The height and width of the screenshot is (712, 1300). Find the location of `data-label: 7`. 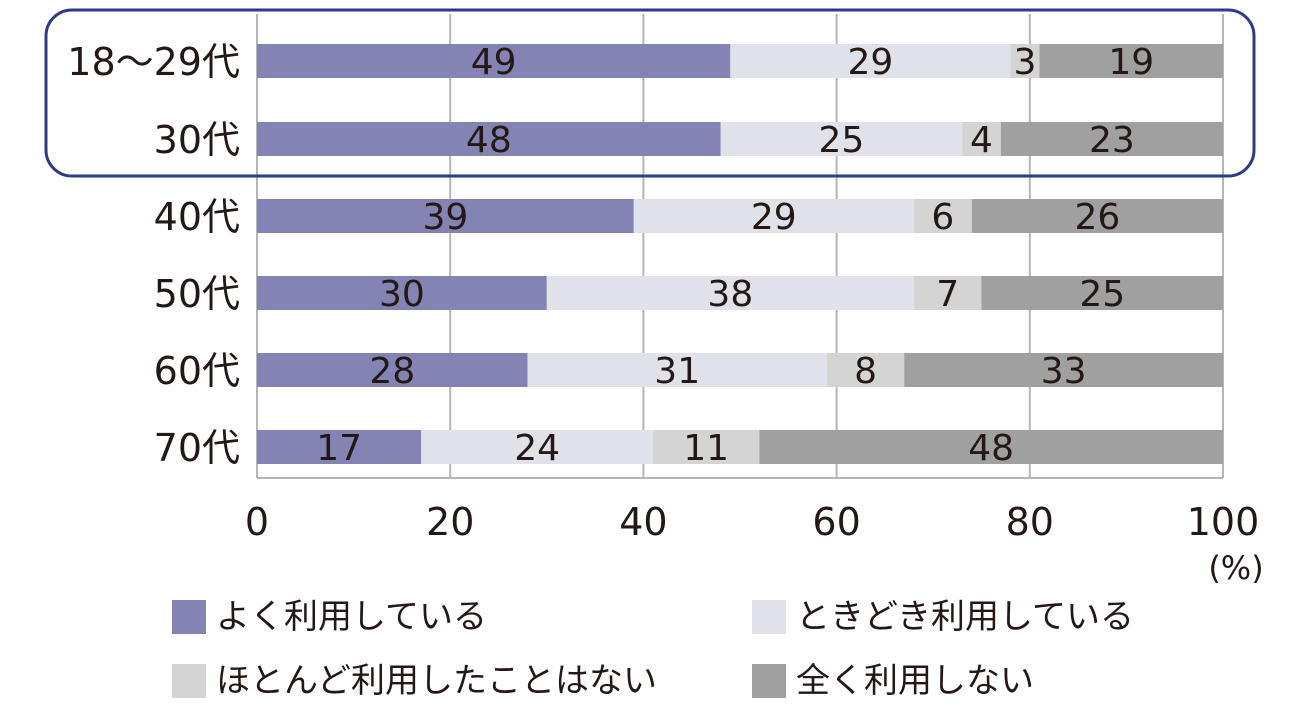

data-label: 7 is located at coordinates (947, 294).